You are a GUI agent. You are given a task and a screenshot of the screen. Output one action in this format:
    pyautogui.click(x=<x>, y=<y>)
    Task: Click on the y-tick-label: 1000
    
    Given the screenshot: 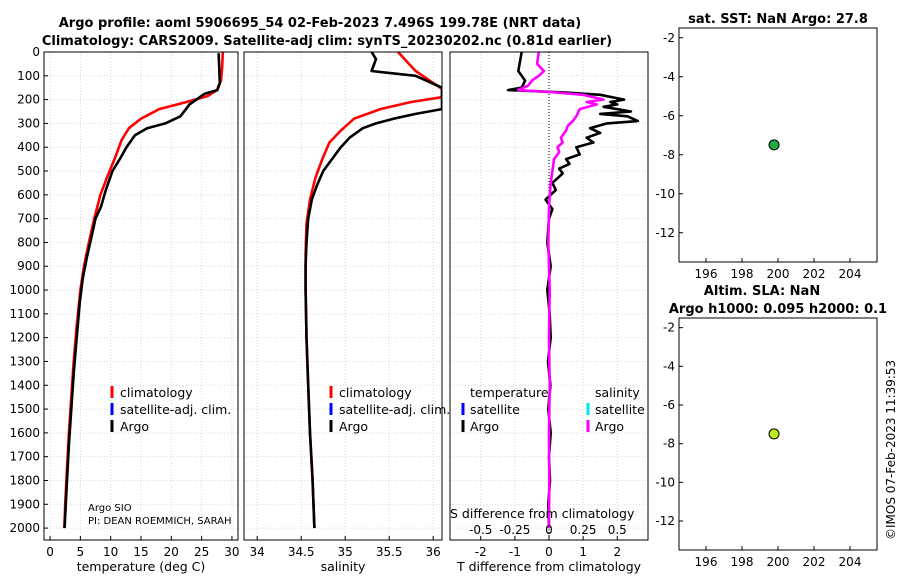 What is the action you would take?
    pyautogui.click(x=24, y=290)
    